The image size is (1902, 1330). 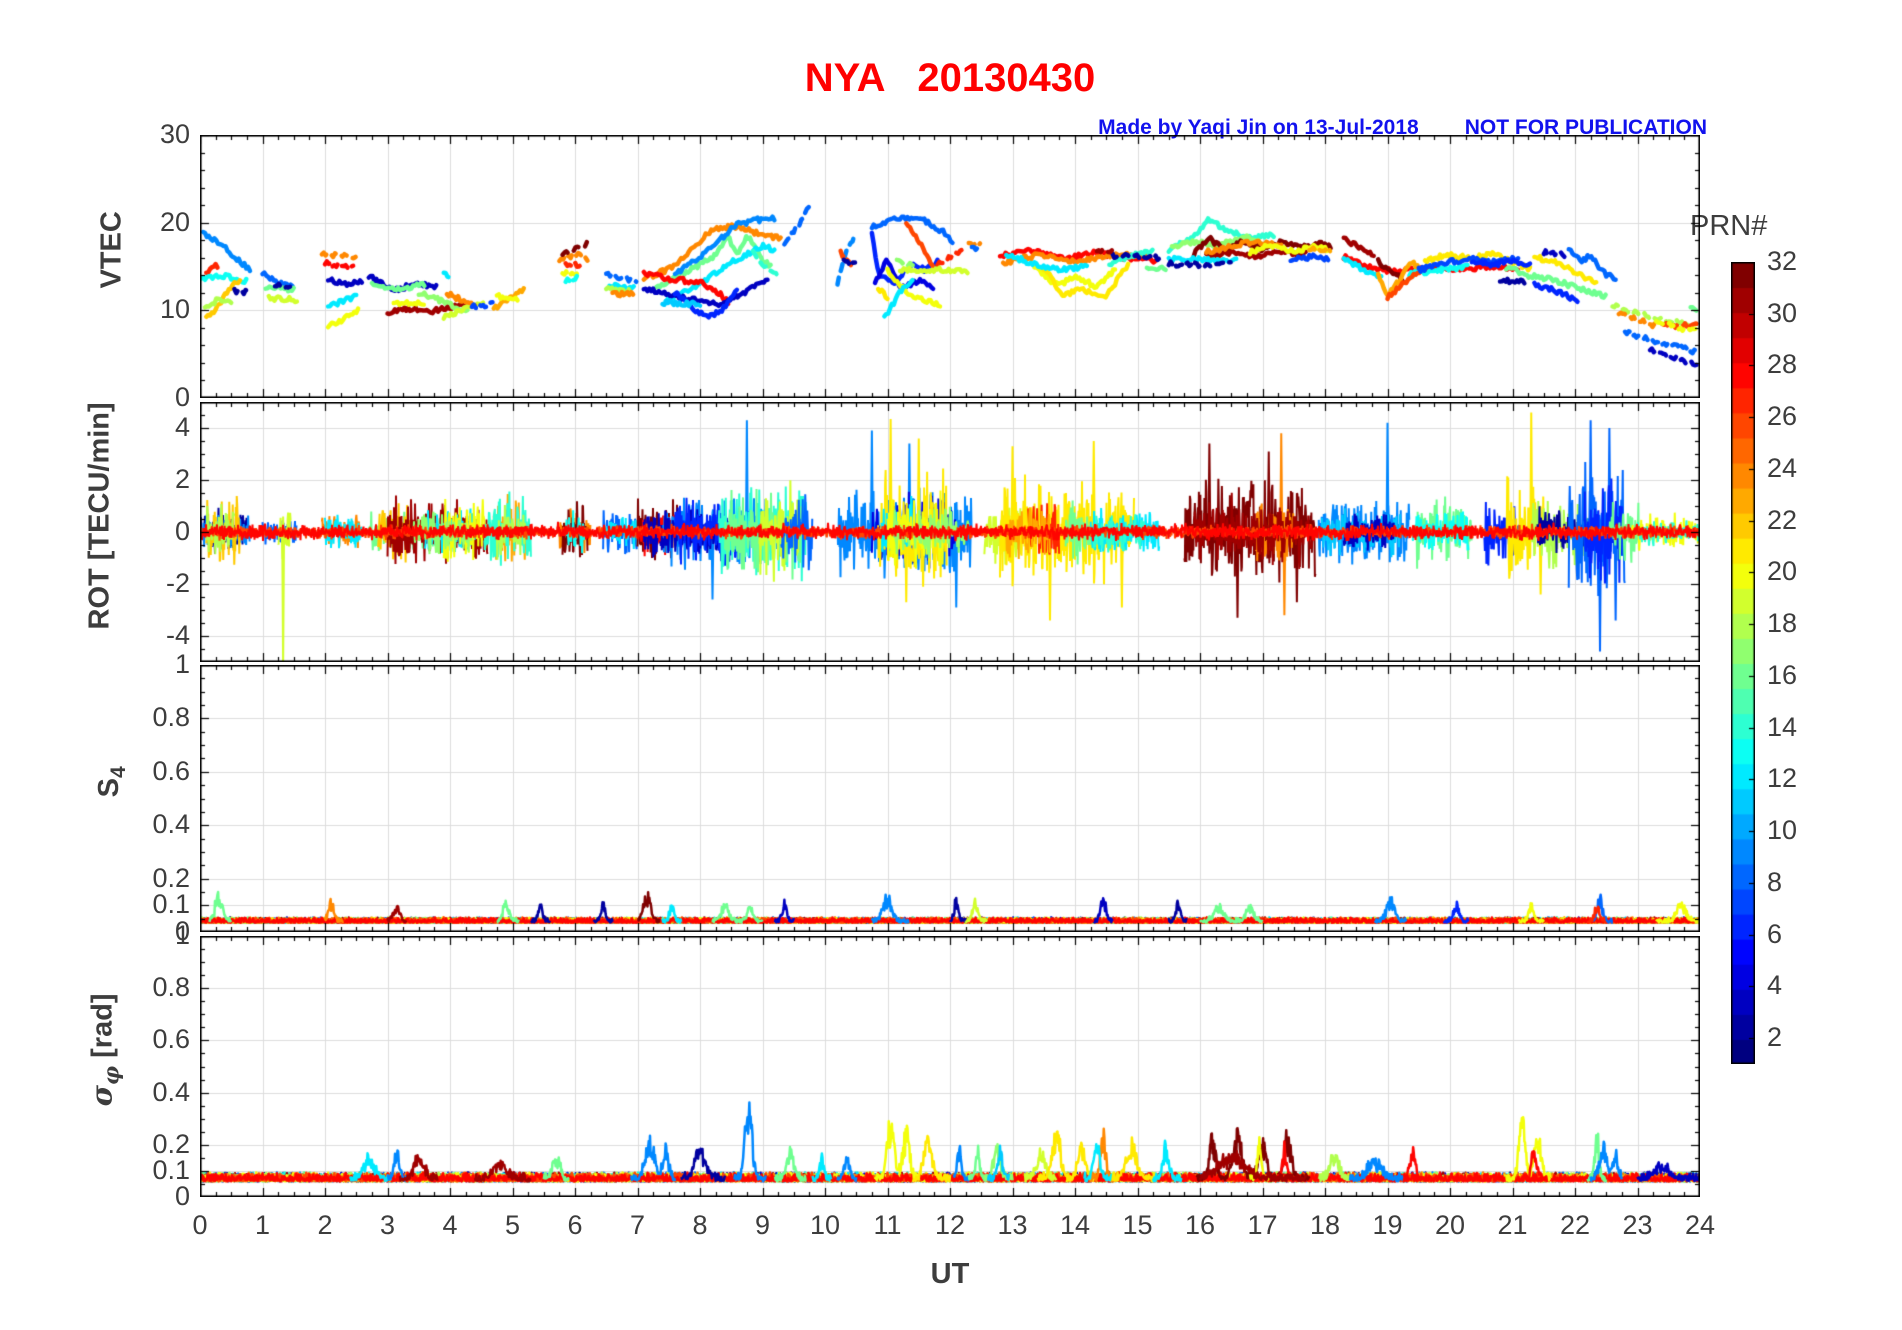 I want to click on xtick-12: 12, so click(x=950, y=1225).